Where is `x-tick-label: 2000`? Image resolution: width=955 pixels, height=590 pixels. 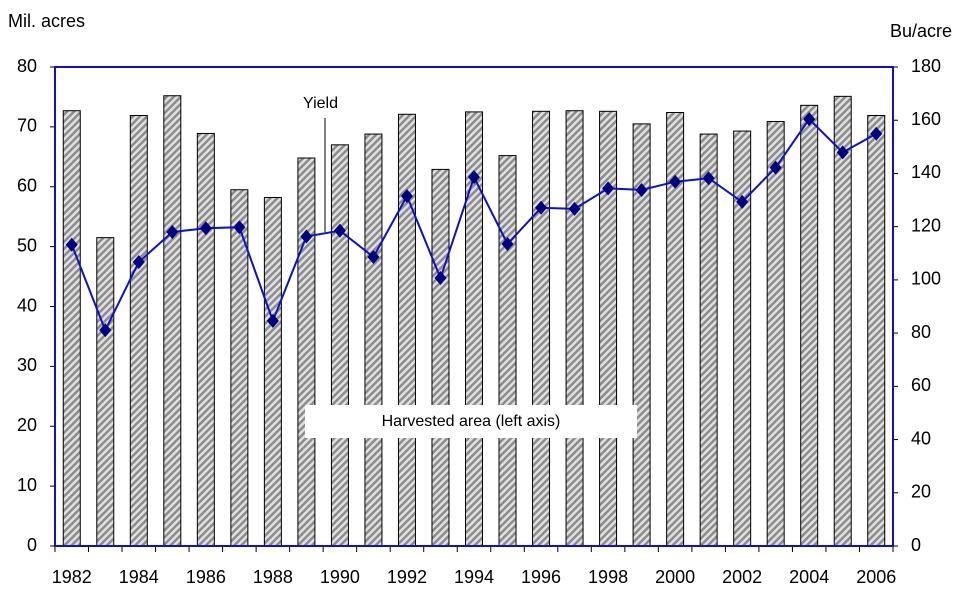
x-tick-label: 2000 is located at coordinates (675, 577).